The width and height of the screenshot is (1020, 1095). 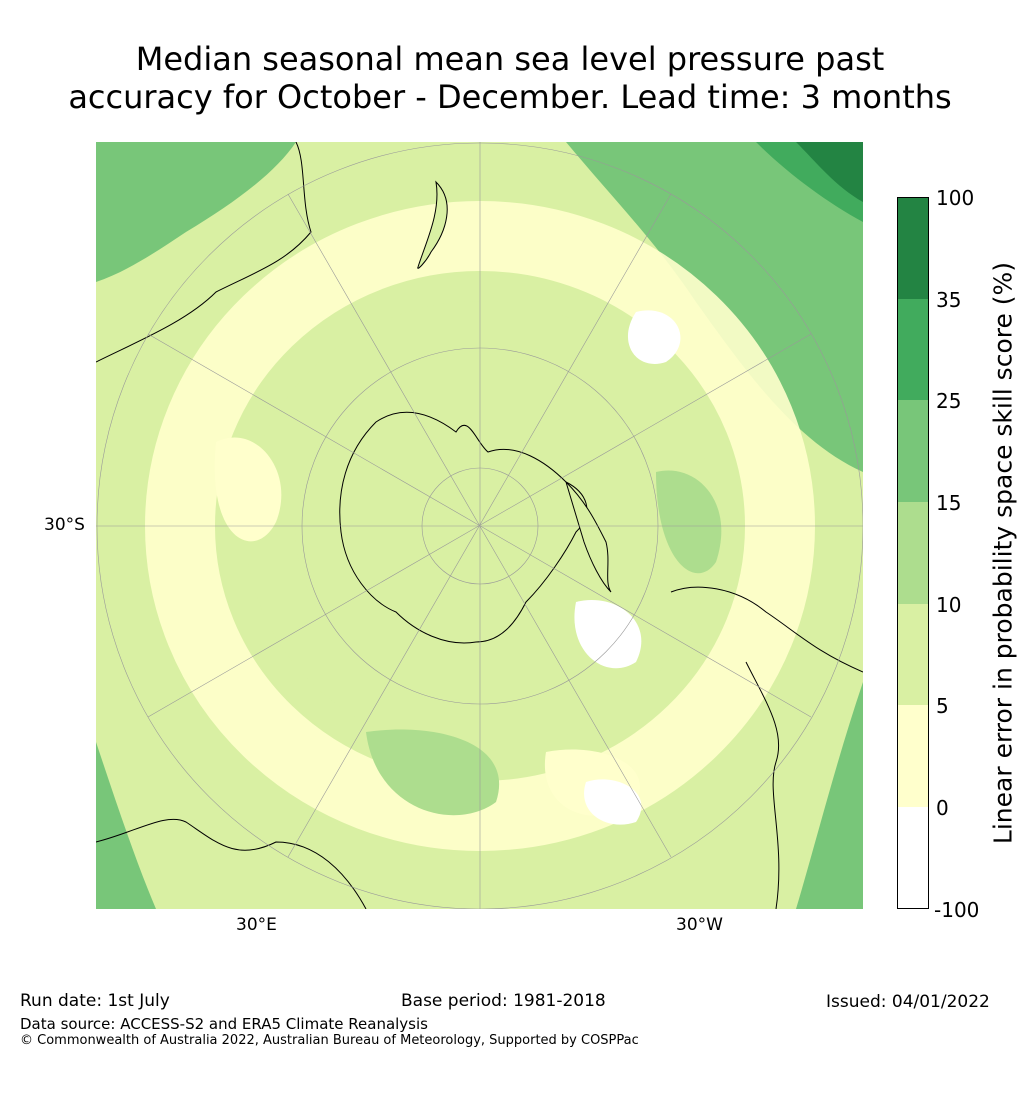 I want to click on top-skill-region-ne, so click(x=829, y=172).